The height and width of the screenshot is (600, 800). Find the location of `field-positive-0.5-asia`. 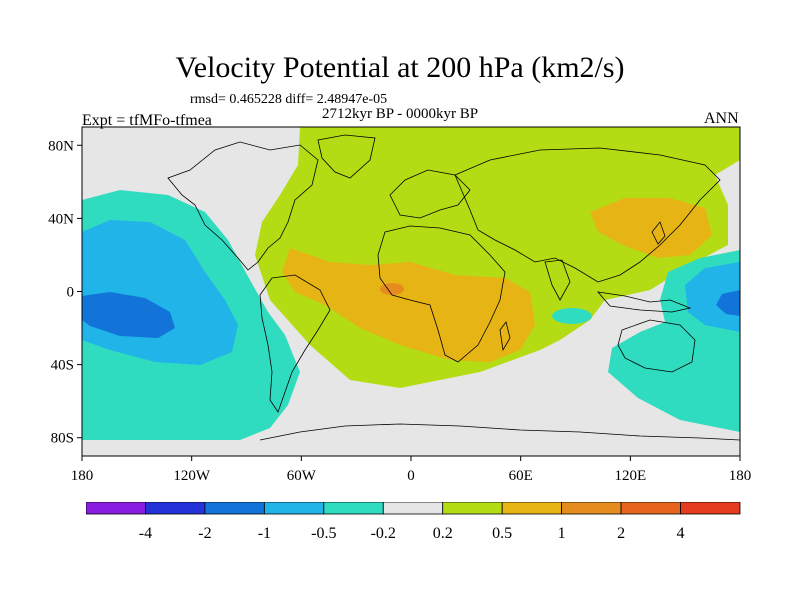

field-positive-0.5-asia is located at coordinates (651, 228).